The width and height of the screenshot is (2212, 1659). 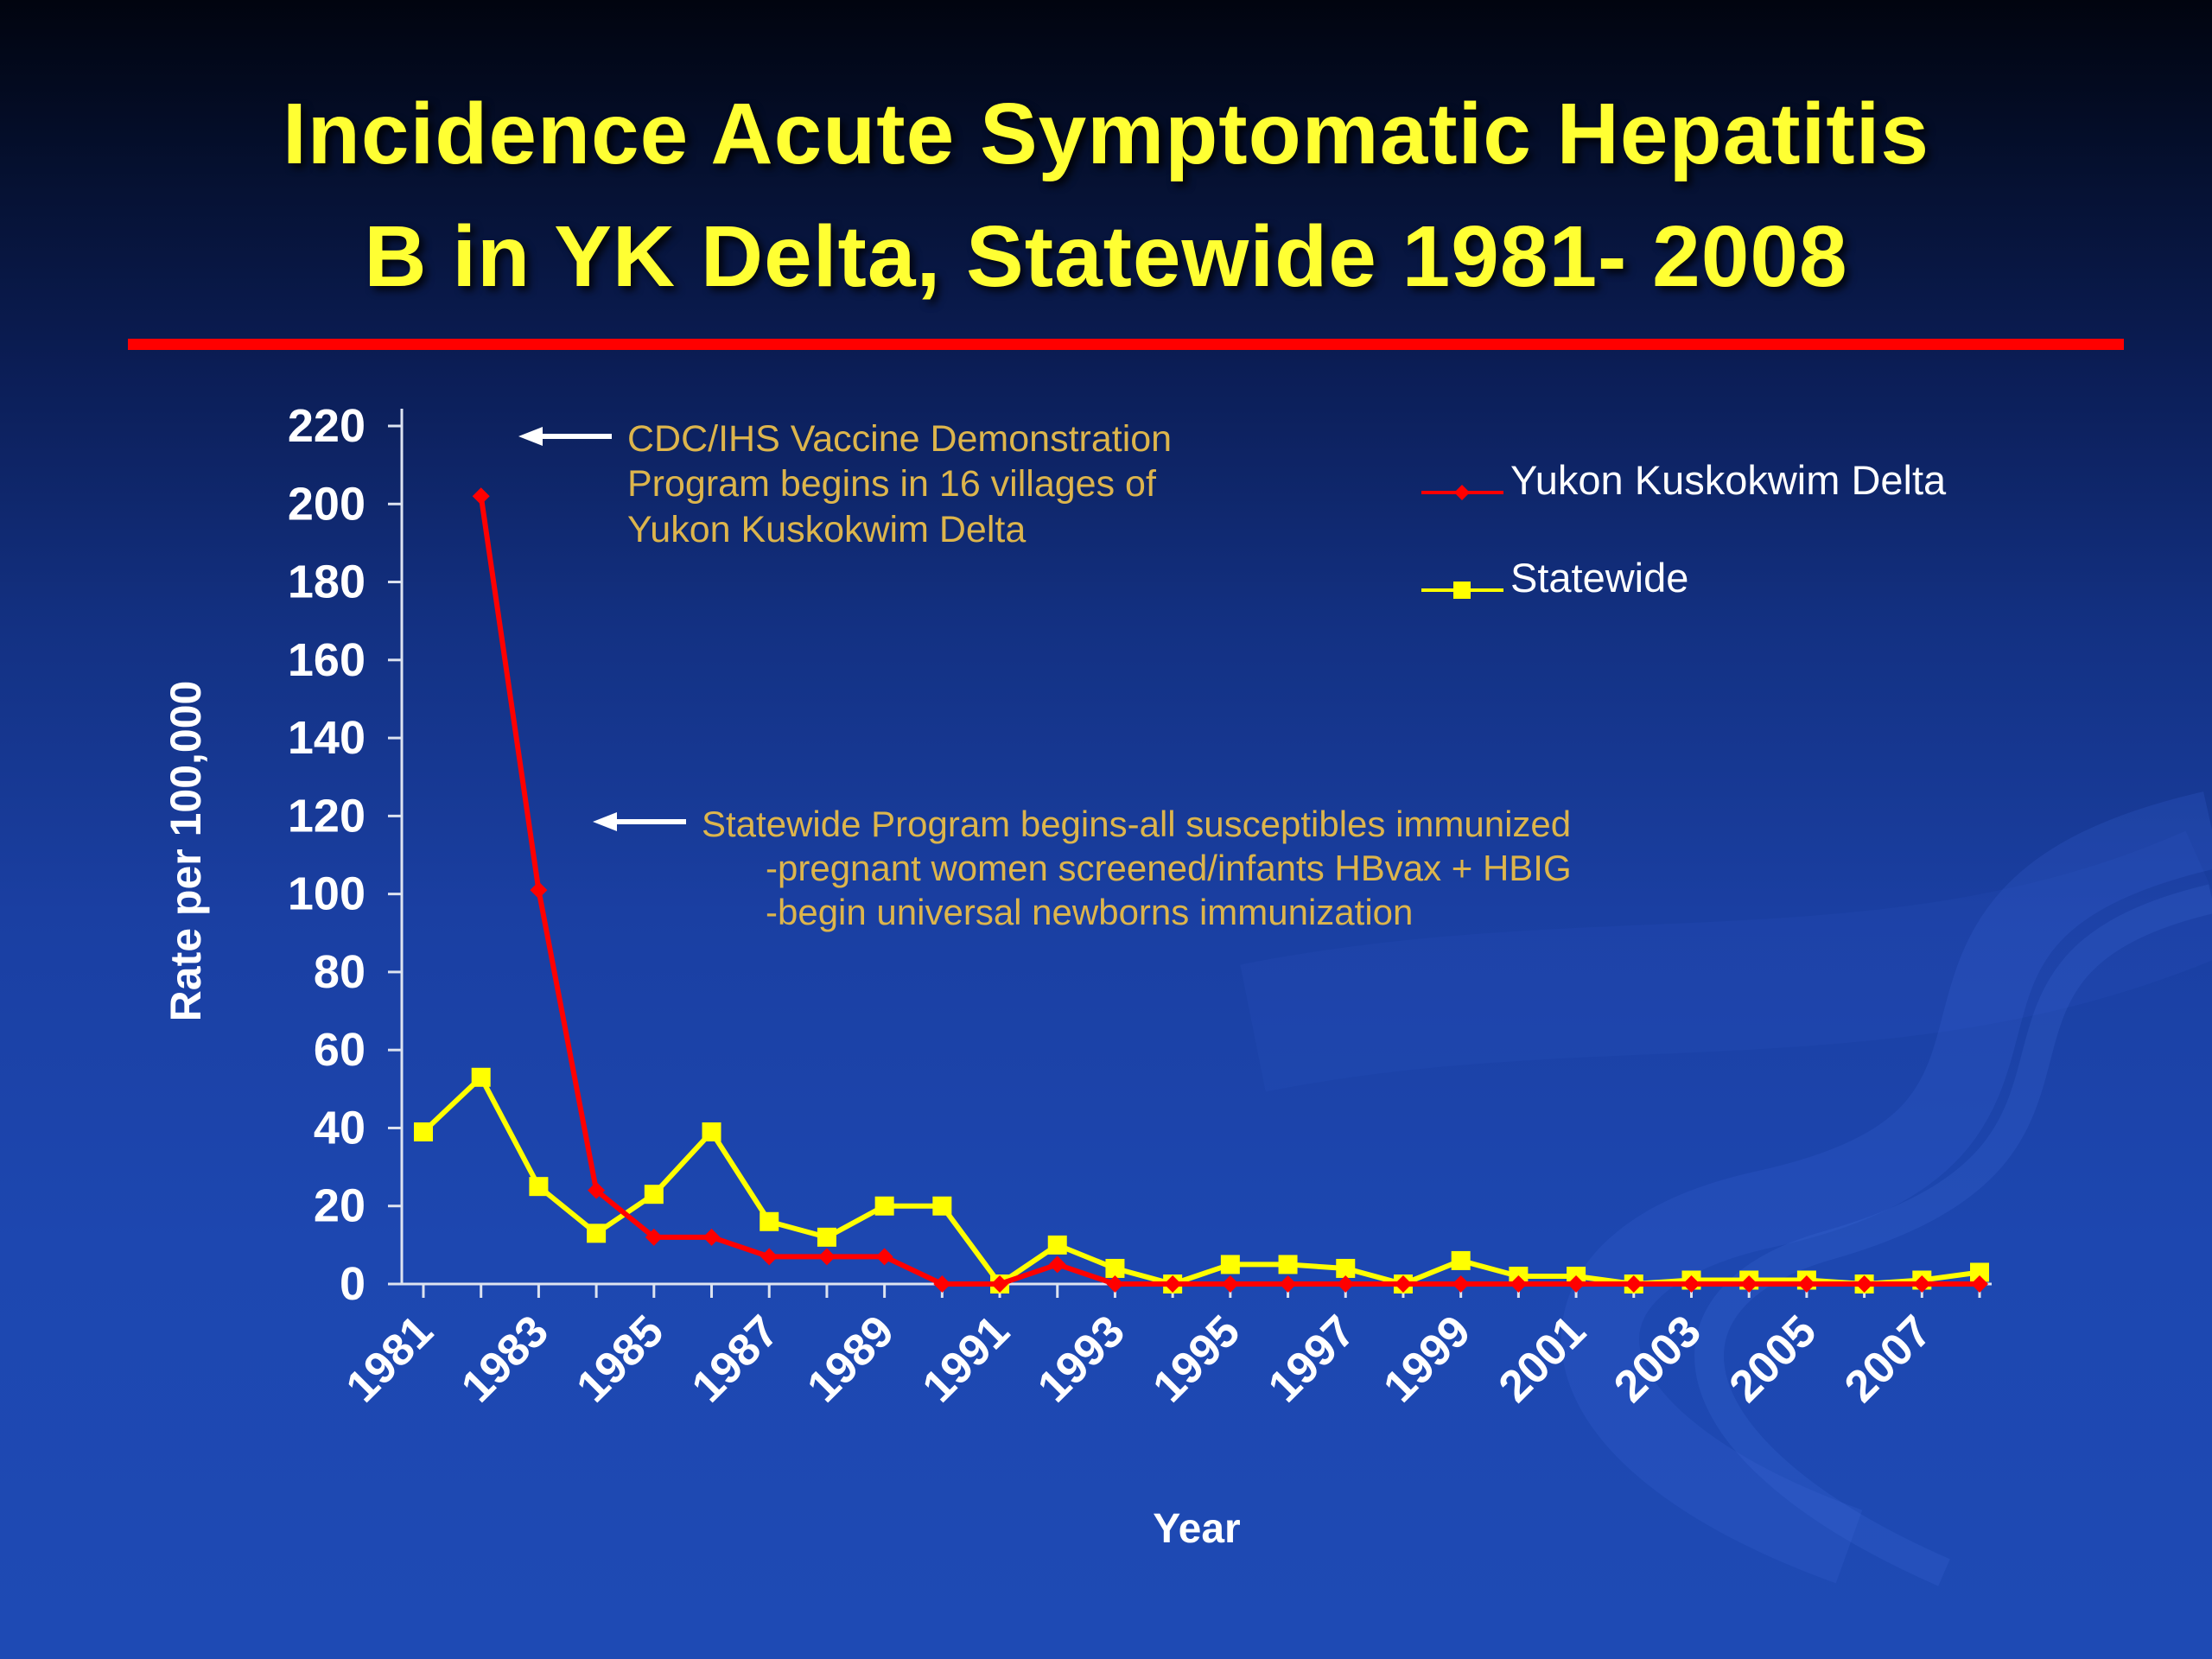 What do you see at coordinates (326, 582) in the screenshot?
I see `svg-text: 180` at bounding box center [326, 582].